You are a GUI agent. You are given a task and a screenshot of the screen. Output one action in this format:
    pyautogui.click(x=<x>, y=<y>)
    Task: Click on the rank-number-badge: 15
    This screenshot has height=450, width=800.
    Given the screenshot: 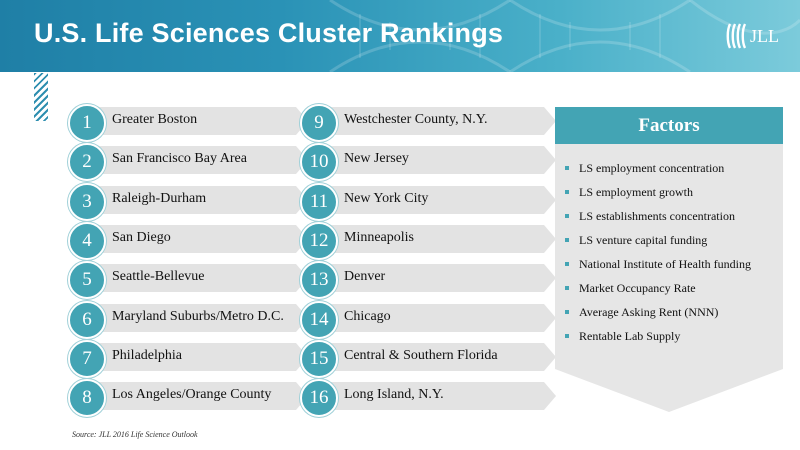 What is the action you would take?
    pyautogui.click(x=319, y=358)
    